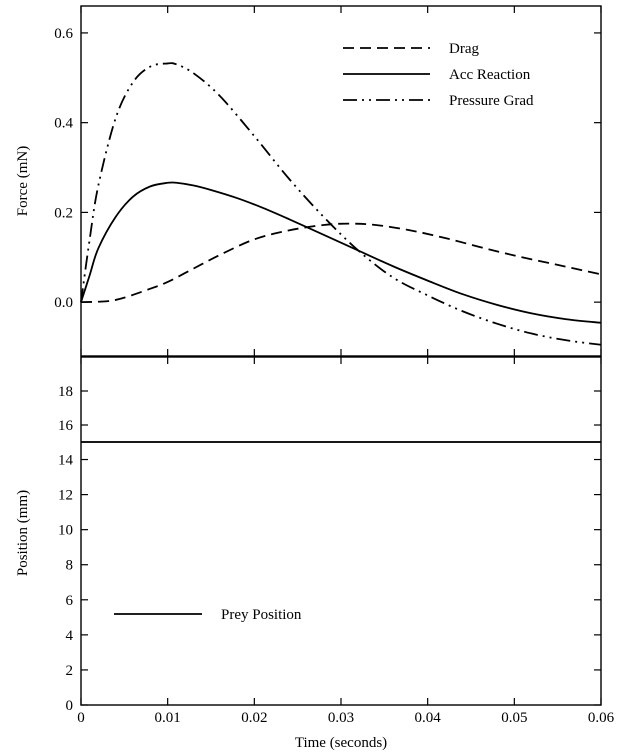 This screenshot has height=752, width=631. What do you see at coordinates (438, 75) in the screenshot?
I see `force-legend: Drag Acc Reaction Pressure Grad` at bounding box center [438, 75].